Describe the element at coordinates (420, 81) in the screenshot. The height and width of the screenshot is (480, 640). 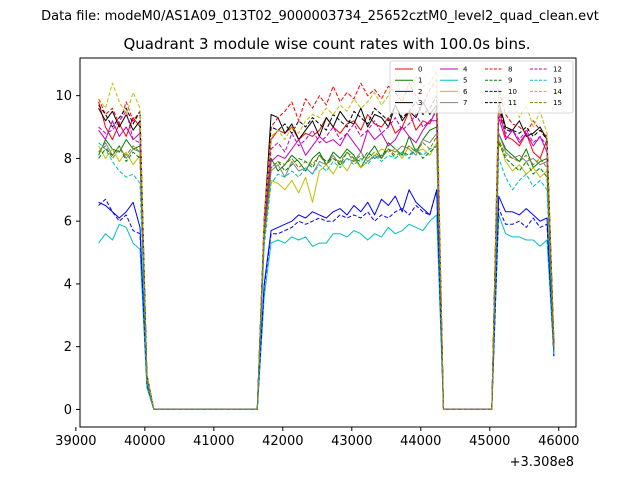
I see `legend-label-1: 1` at that location.